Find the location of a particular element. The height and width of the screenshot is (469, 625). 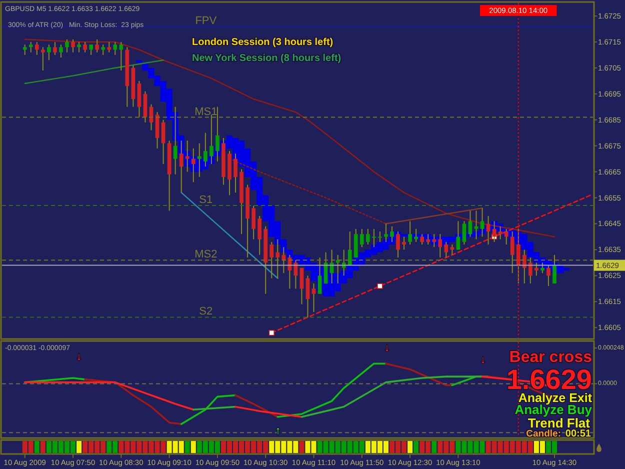

annotation: London Session (3 hours left) is located at coordinates (263, 42).